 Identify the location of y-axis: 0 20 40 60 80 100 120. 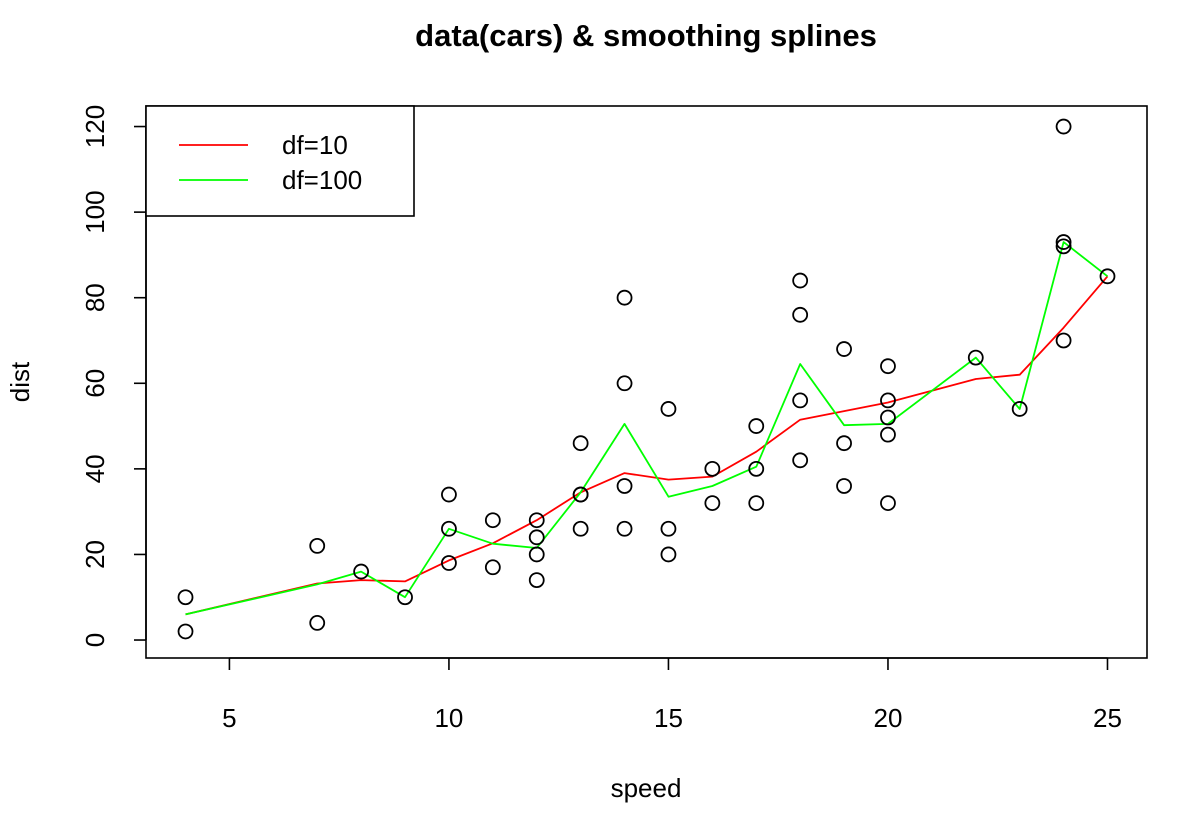
(113, 376).